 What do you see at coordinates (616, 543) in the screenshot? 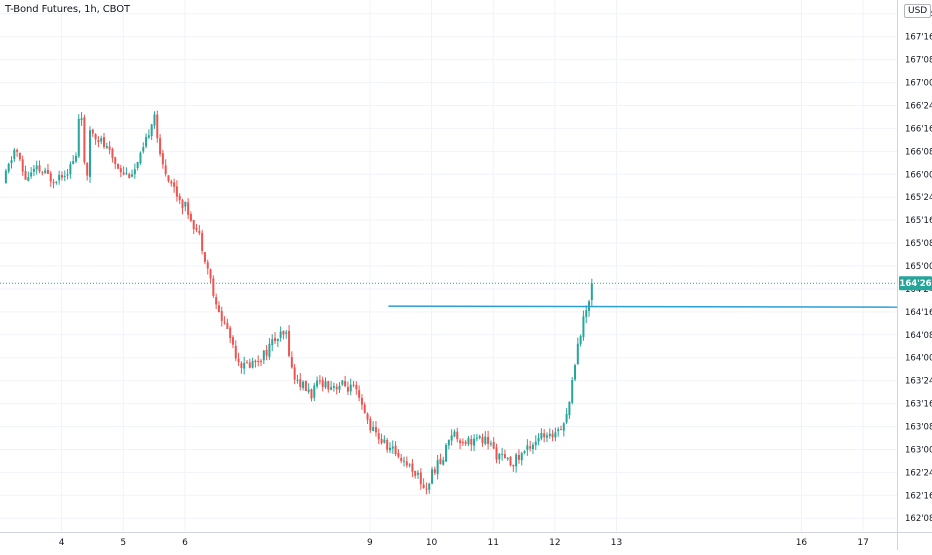
I see `x-tick-label: 13` at bounding box center [616, 543].